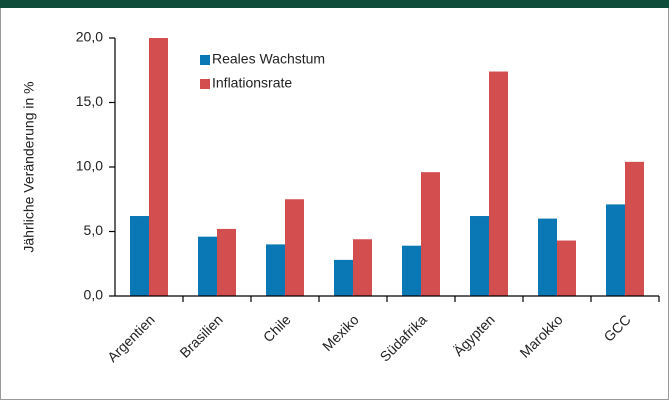 The width and height of the screenshot is (669, 400). Describe the element at coordinates (89, 166) in the screenshot. I see `y-tick-label: 10,0` at that location.